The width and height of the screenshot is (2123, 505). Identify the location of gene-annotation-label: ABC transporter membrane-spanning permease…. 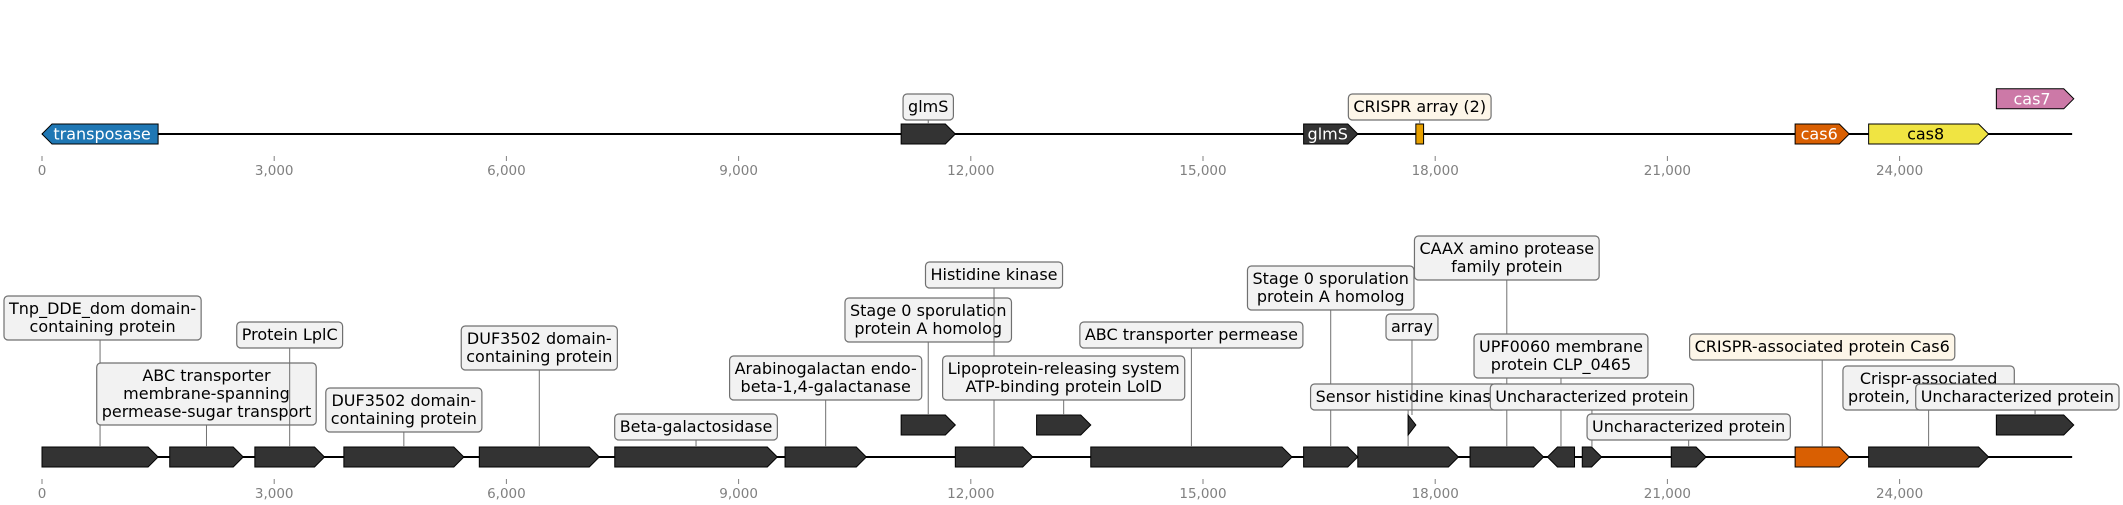
(207, 393).